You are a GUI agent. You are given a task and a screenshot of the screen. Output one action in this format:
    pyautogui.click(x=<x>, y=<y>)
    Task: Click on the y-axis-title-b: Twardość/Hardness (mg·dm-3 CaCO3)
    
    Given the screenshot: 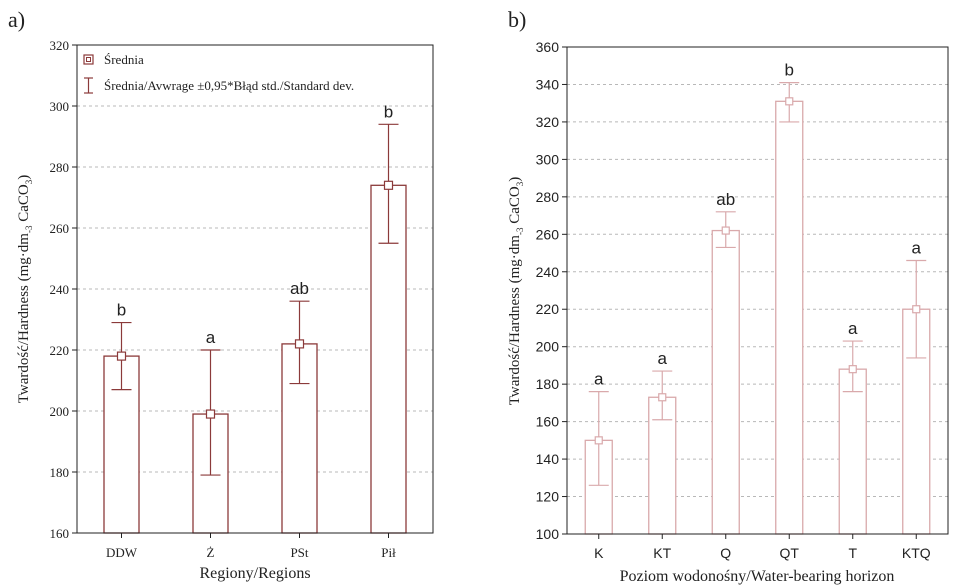 What is the action you would take?
    pyautogui.click(x=516, y=291)
    